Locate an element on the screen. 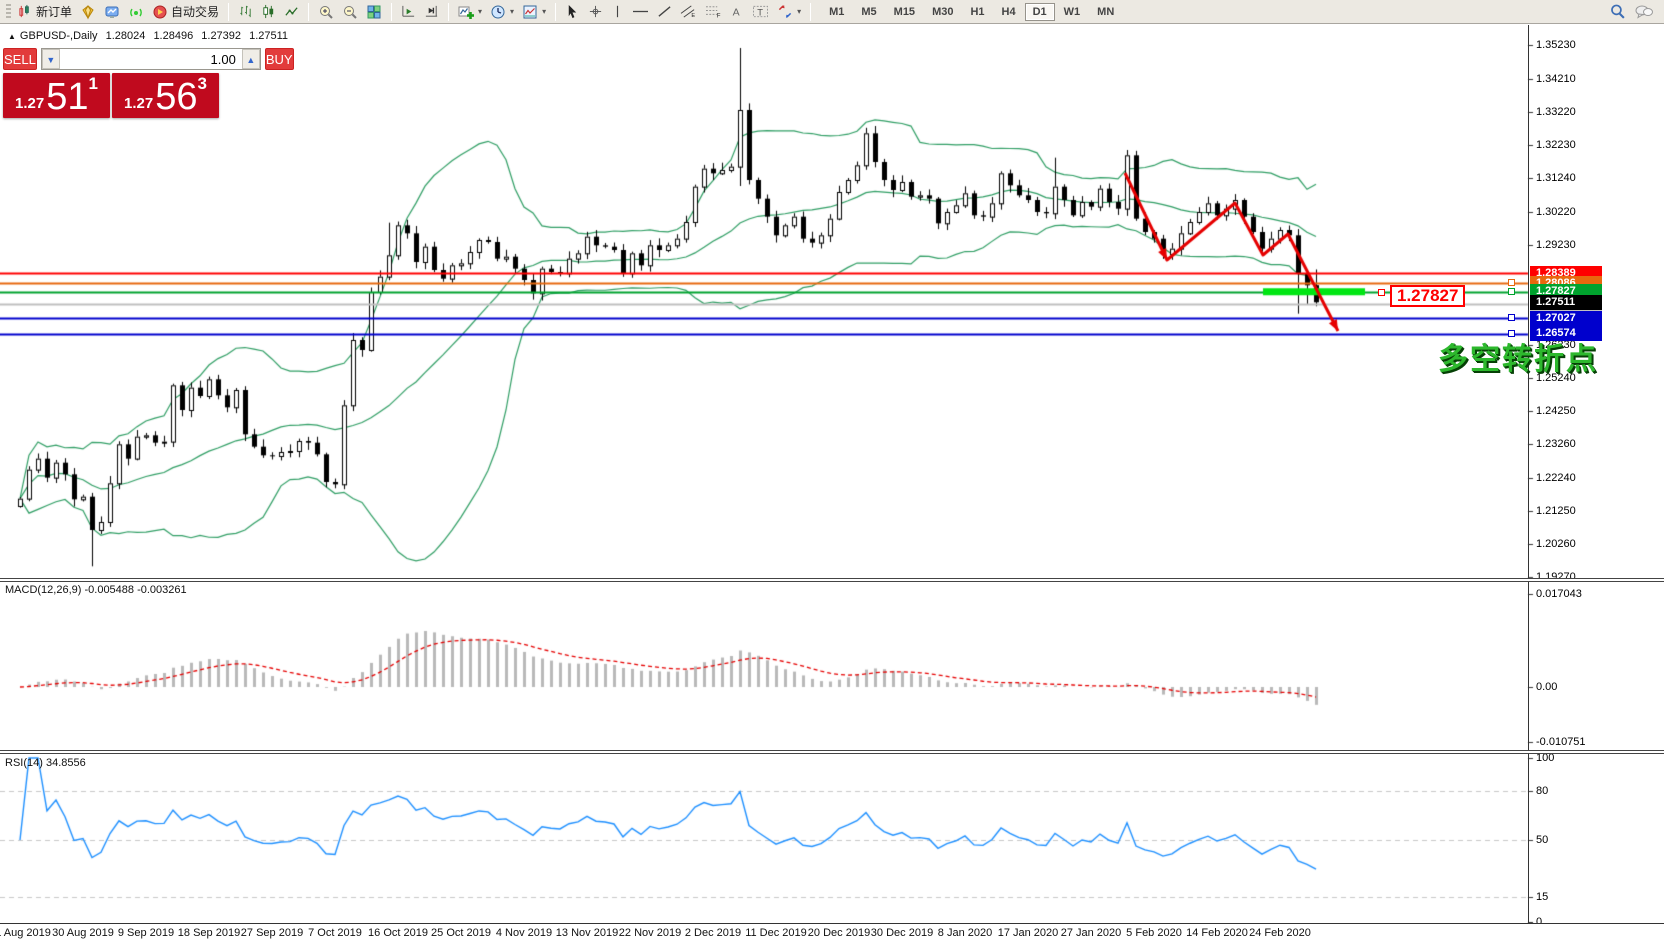 This screenshot has height=941, width=1664. gem-icon-button is located at coordinates (88, 12).